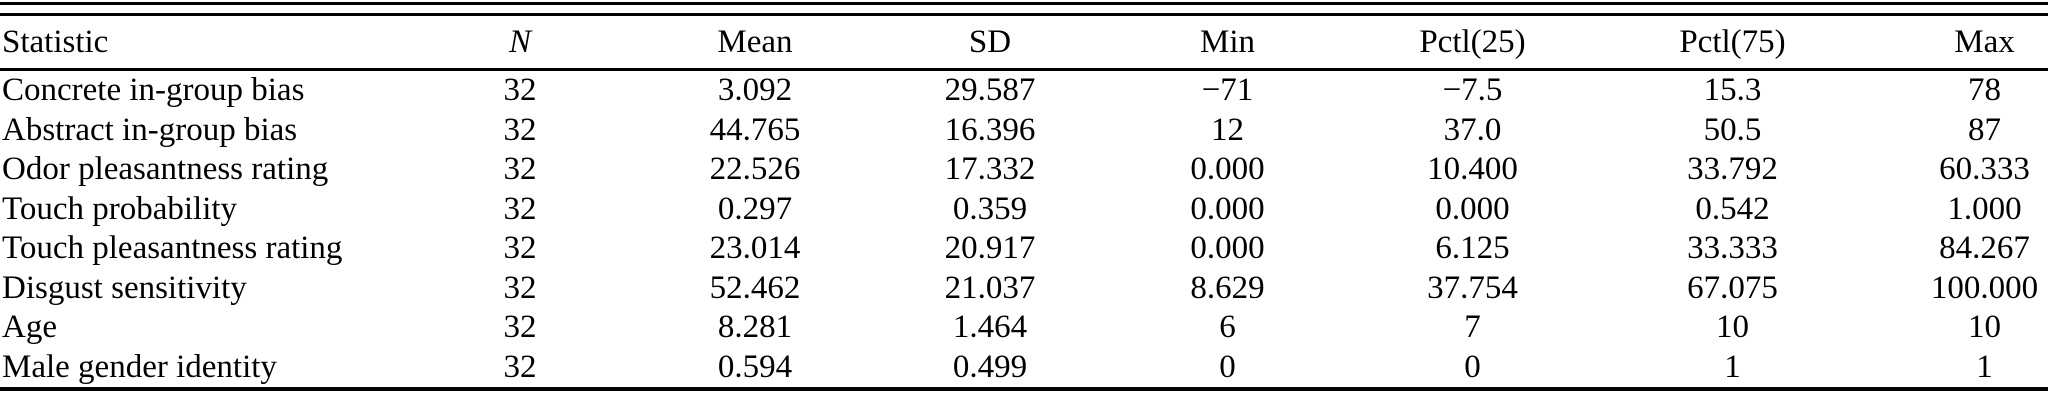 This screenshot has height=401, width=2048. Describe the element at coordinates (1984, 129) in the screenshot. I see `cell-max: 87` at that location.